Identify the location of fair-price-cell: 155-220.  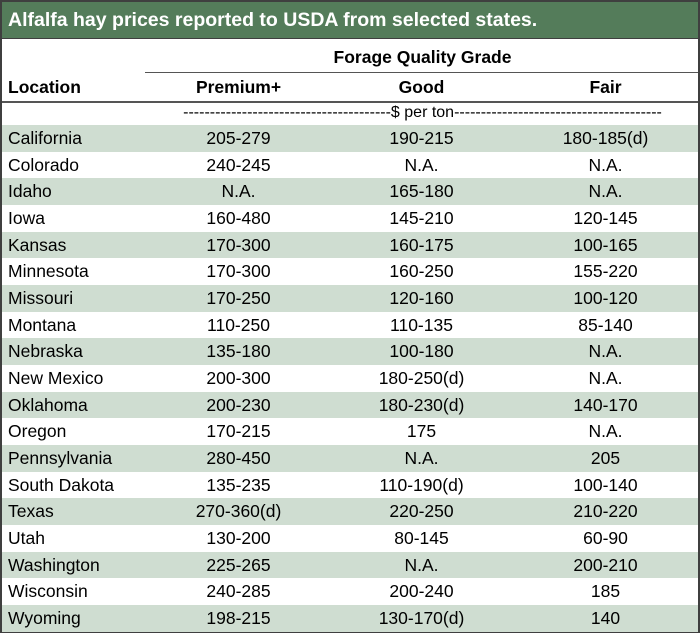
(605, 271).